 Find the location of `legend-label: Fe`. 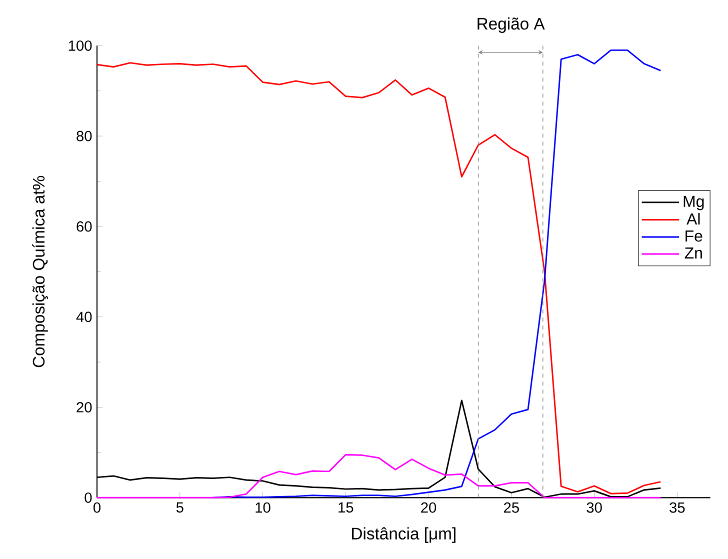

legend-label: Fe is located at coordinates (694, 236).